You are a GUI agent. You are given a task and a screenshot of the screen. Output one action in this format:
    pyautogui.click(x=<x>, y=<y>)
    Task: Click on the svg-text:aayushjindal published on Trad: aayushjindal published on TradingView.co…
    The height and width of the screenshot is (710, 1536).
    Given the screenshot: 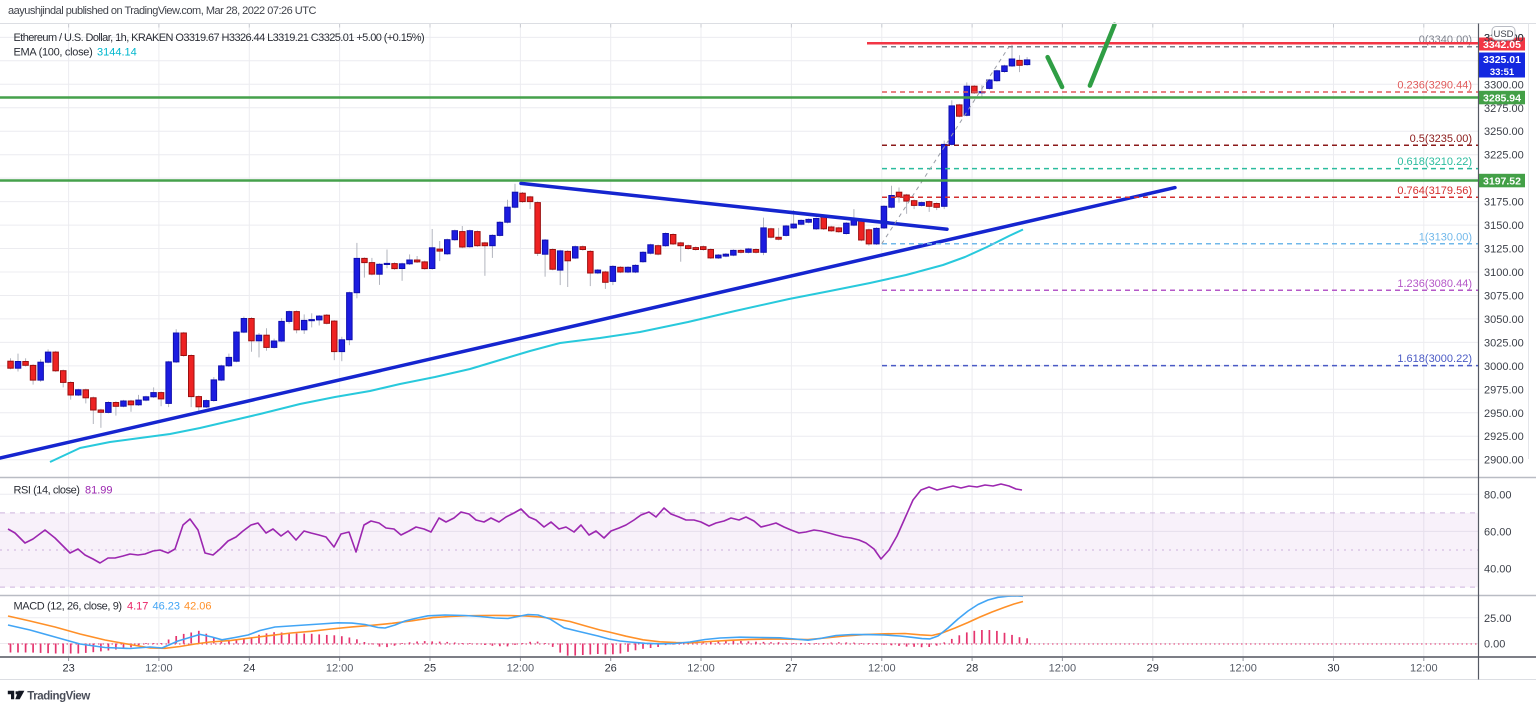 What is the action you would take?
    pyautogui.click(x=162, y=11)
    